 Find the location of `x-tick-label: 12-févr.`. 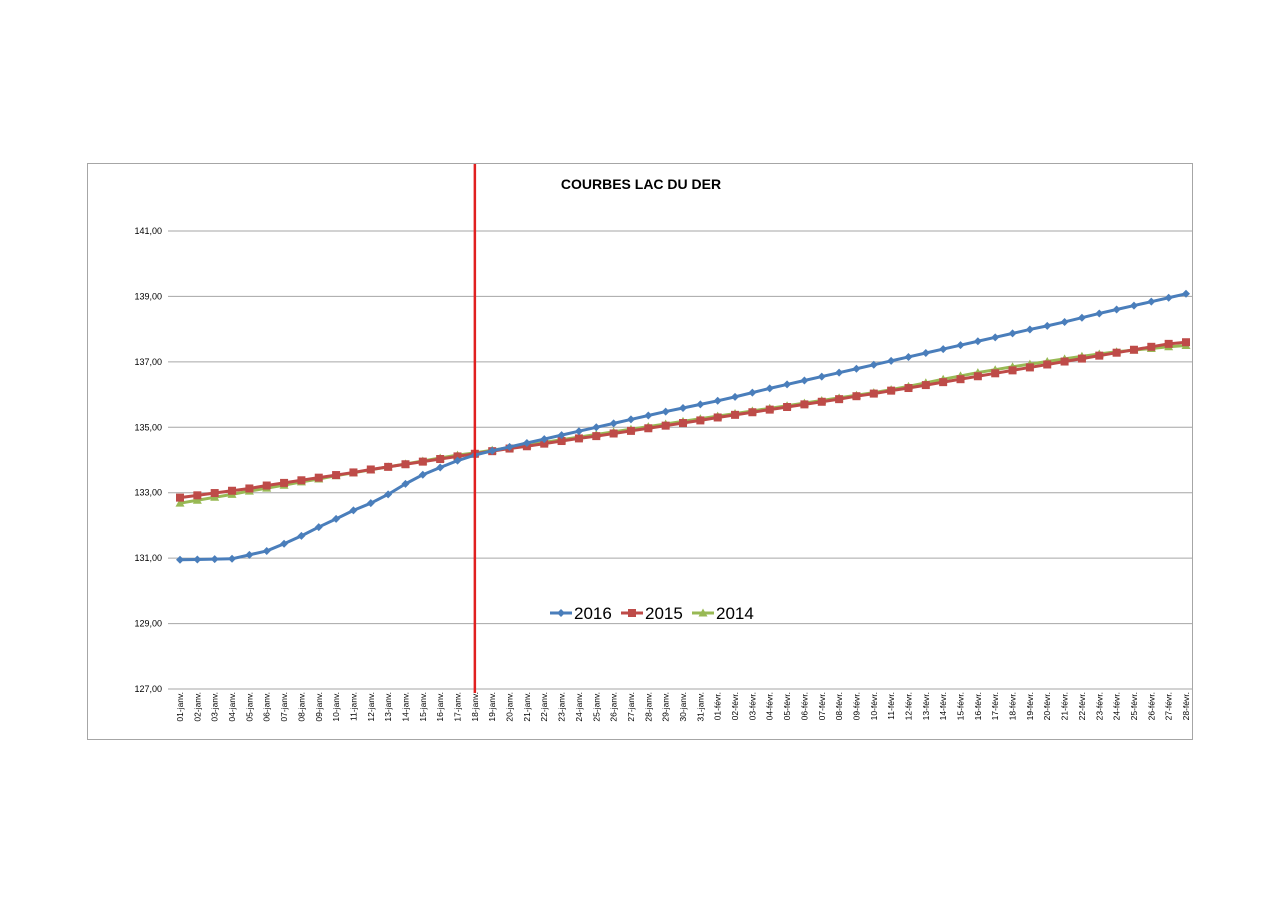

x-tick-label: 12-févr. is located at coordinates (908, 706).